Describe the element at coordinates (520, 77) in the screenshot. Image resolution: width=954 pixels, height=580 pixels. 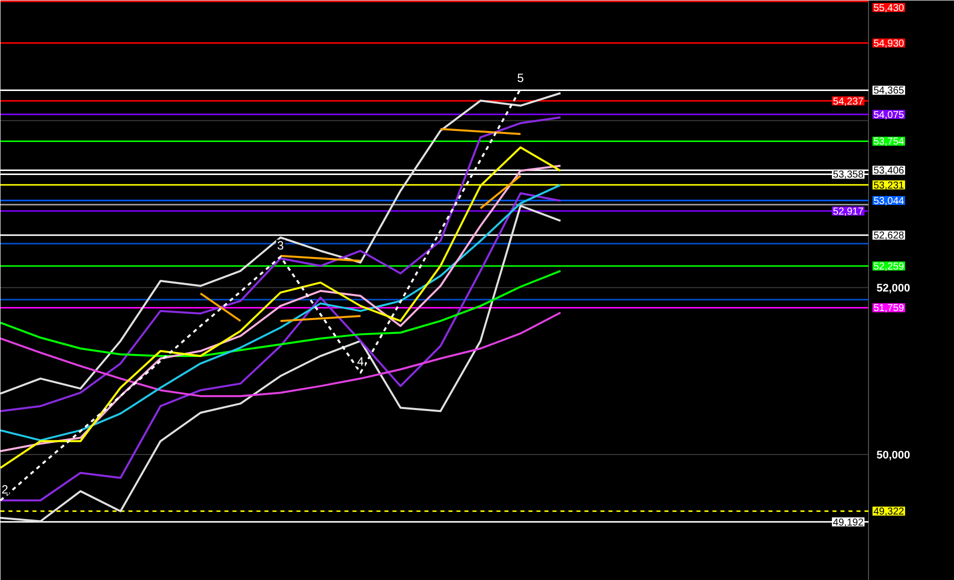
I see `annotation: 5` at that location.